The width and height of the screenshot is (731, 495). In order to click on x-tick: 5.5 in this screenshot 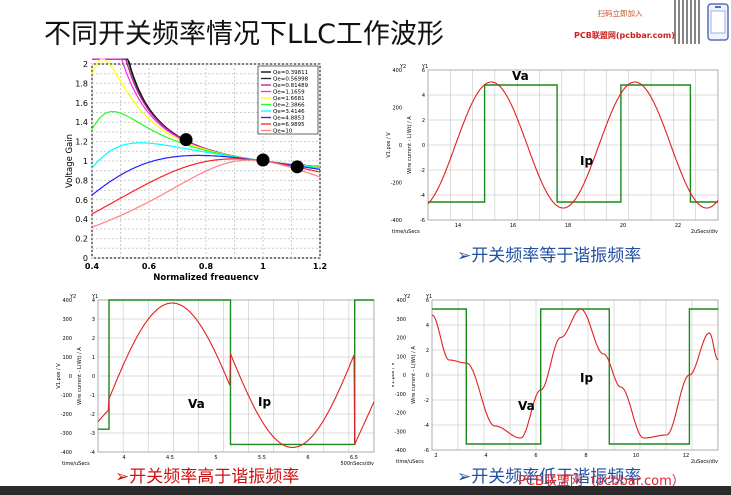, I will do `click(262, 458)`.